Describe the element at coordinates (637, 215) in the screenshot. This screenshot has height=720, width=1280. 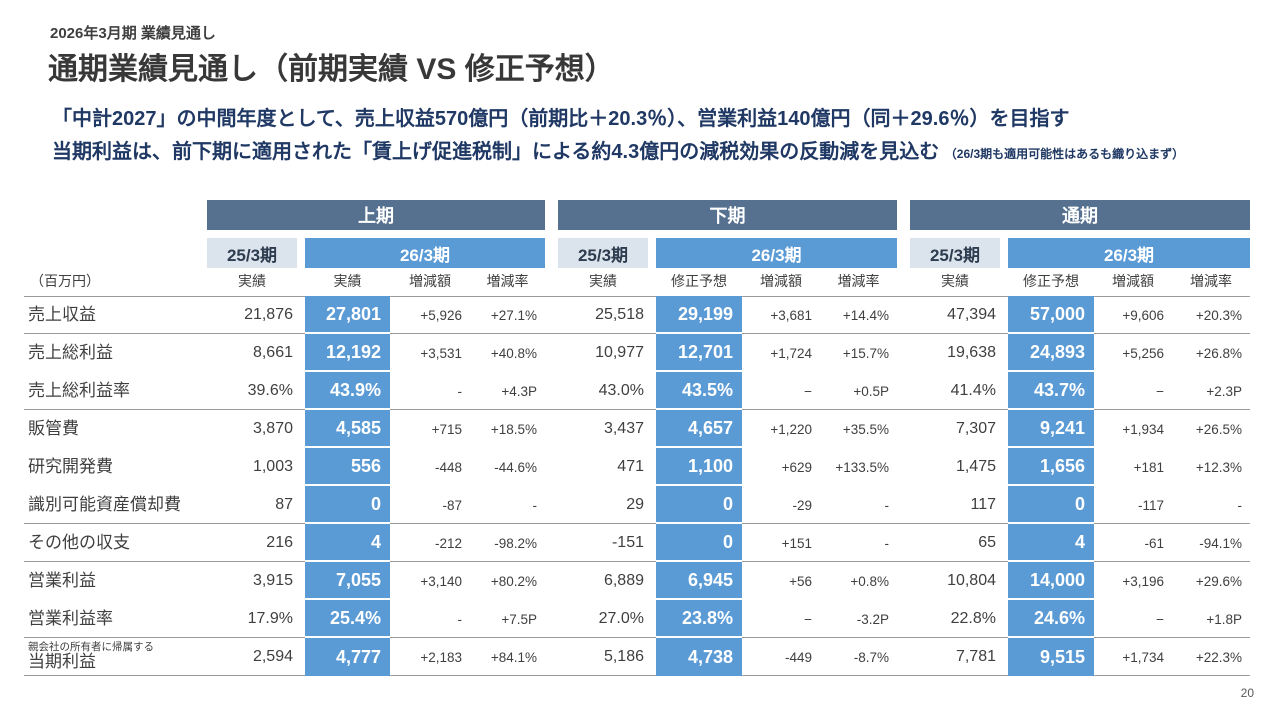
I see `group-header-row: 上期 下期 通期` at that location.